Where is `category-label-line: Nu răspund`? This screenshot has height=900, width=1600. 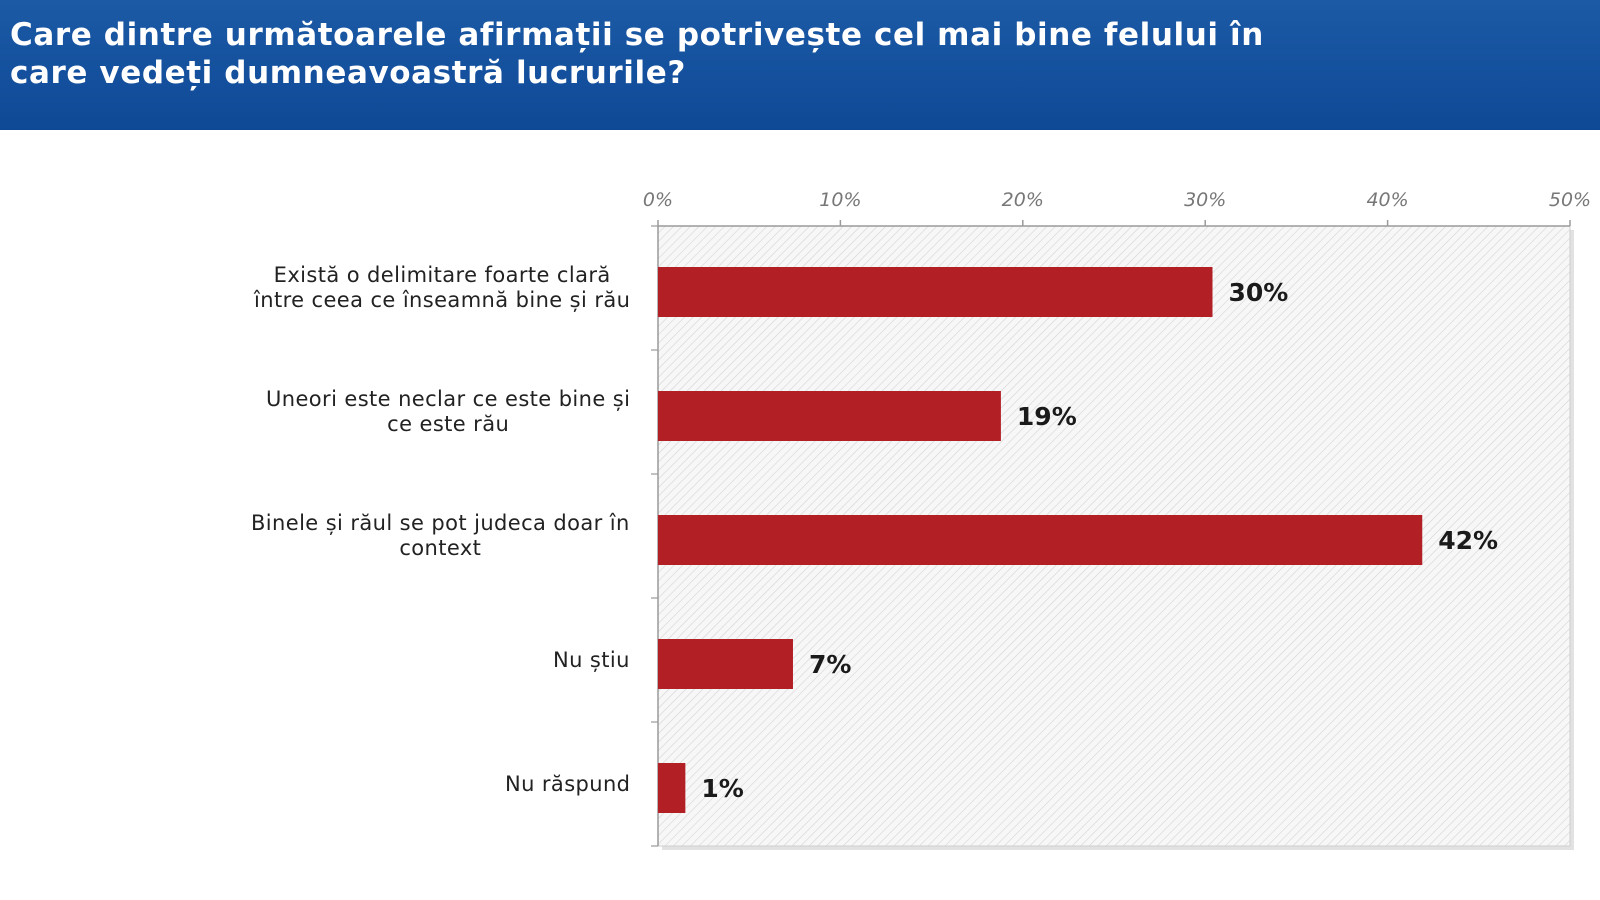 category-label-line: Nu răspund is located at coordinates (568, 783).